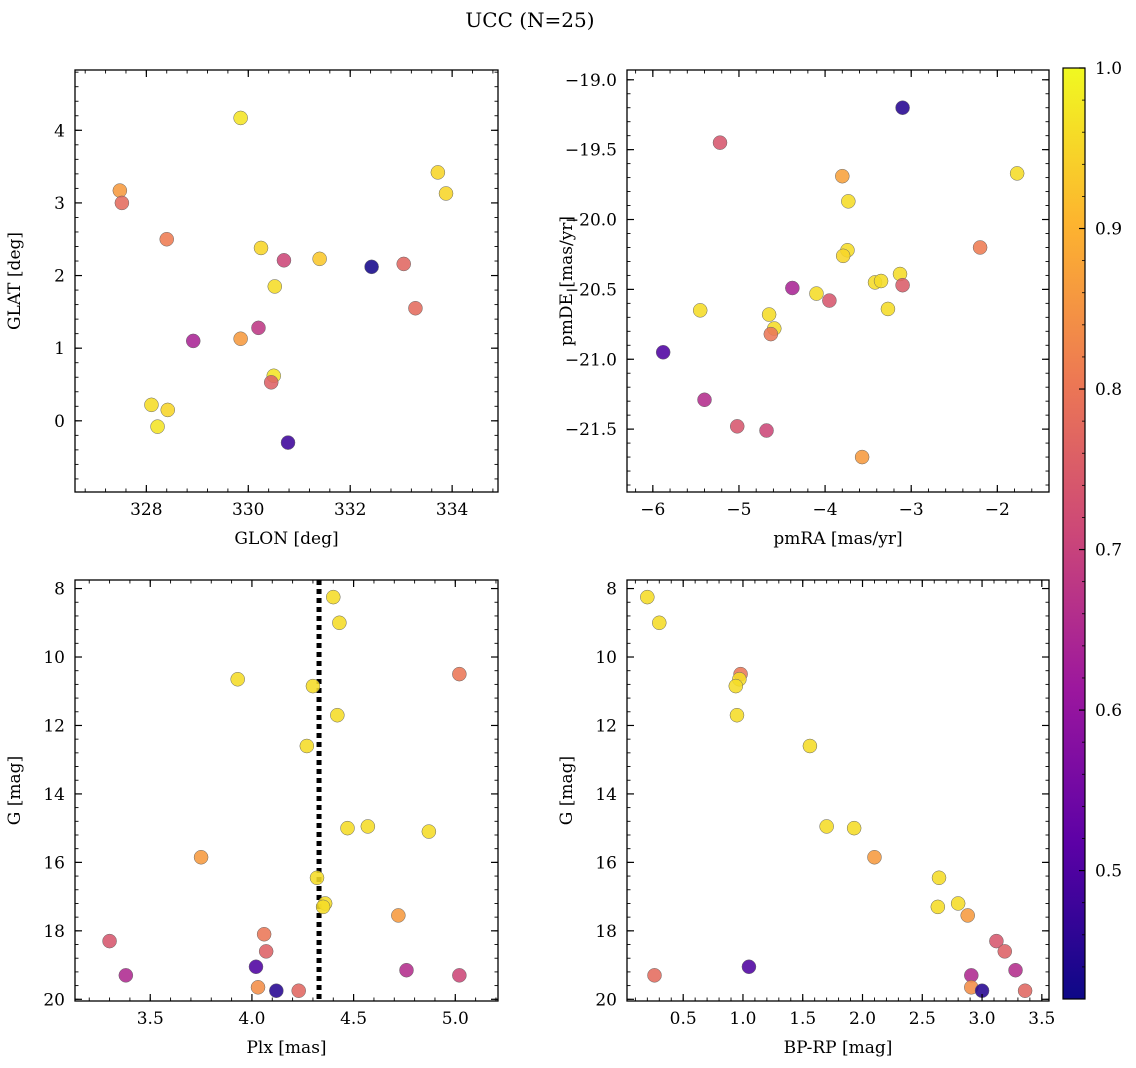 This screenshot has width=1136, height=1068. Describe the element at coordinates (54, 932) in the screenshot. I see `y-tick-label: 18` at that location.